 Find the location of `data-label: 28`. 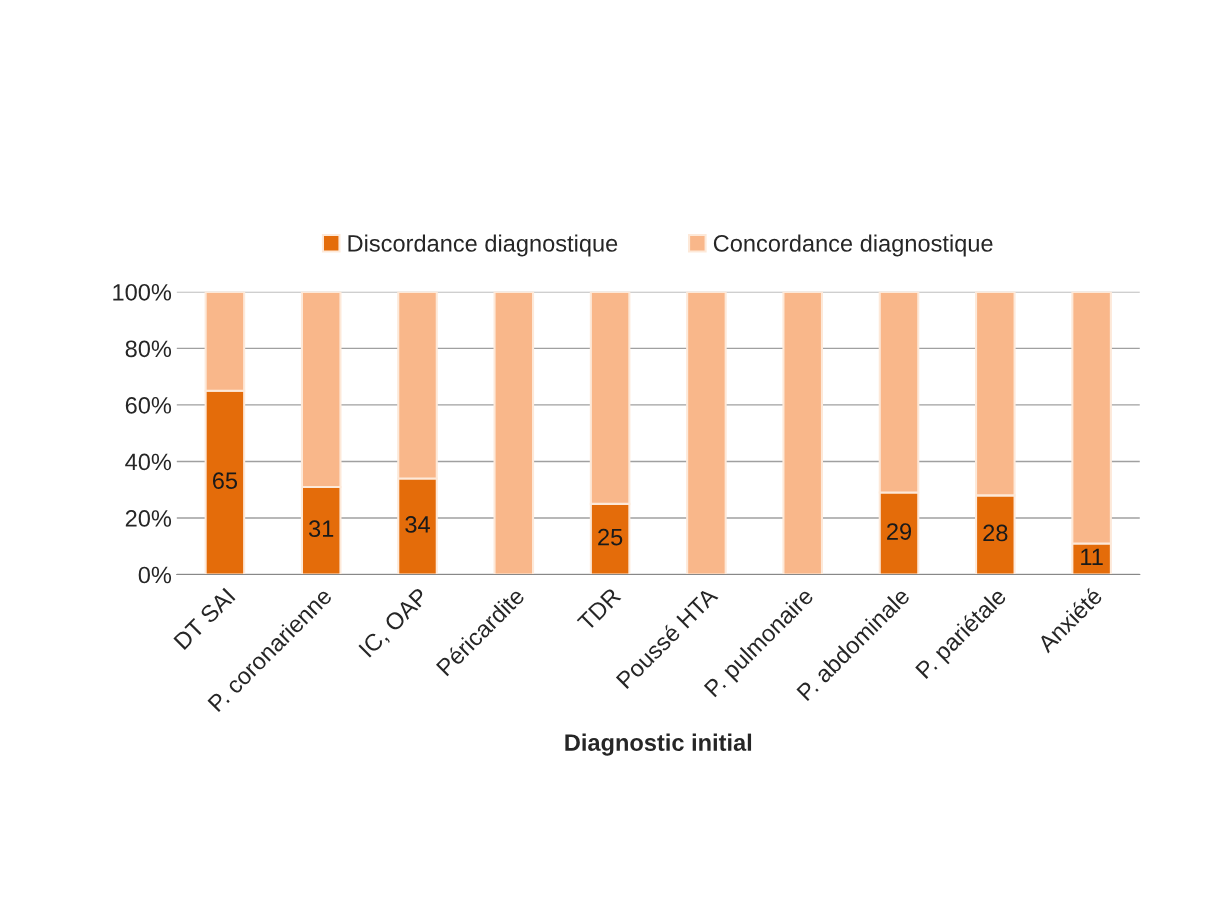

data-label: 28 is located at coordinates (995, 533).